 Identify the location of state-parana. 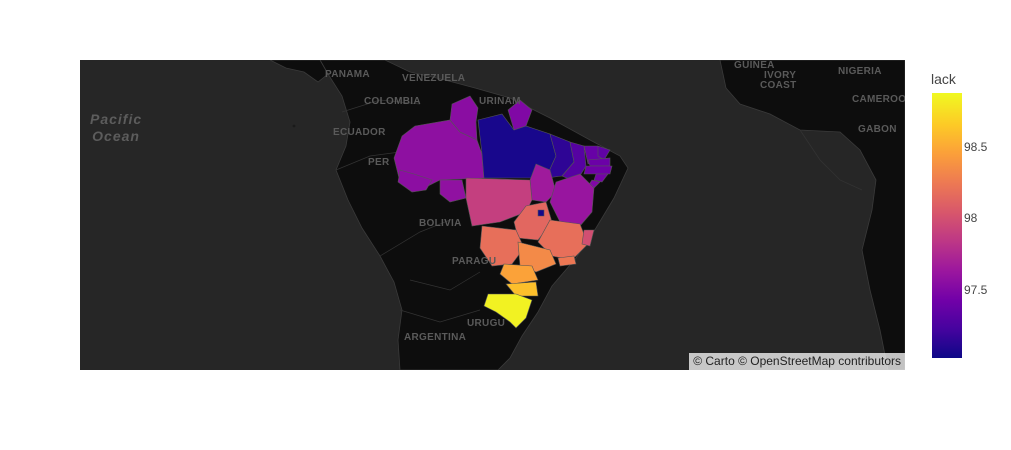
(519, 274).